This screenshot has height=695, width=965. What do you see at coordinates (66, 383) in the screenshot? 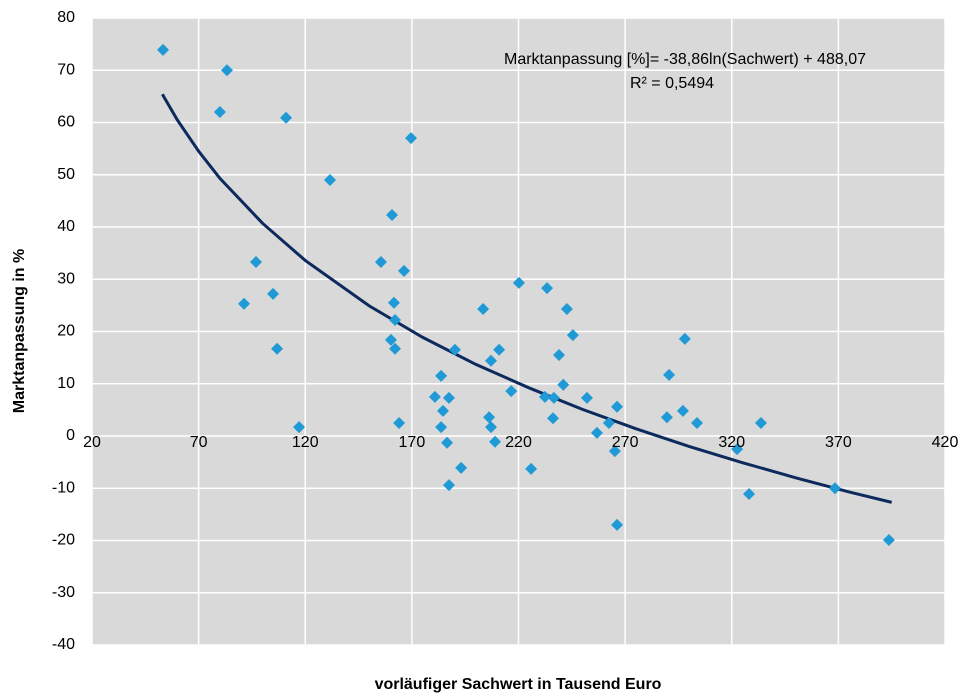
I see `y-tick-label: 10` at bounding box center [66, 383].